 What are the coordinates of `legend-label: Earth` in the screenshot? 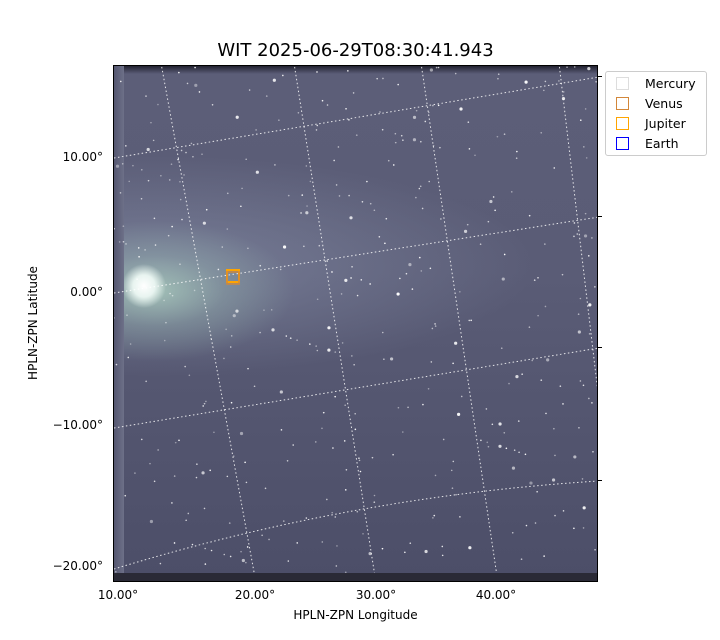 It's located at (662, 143).